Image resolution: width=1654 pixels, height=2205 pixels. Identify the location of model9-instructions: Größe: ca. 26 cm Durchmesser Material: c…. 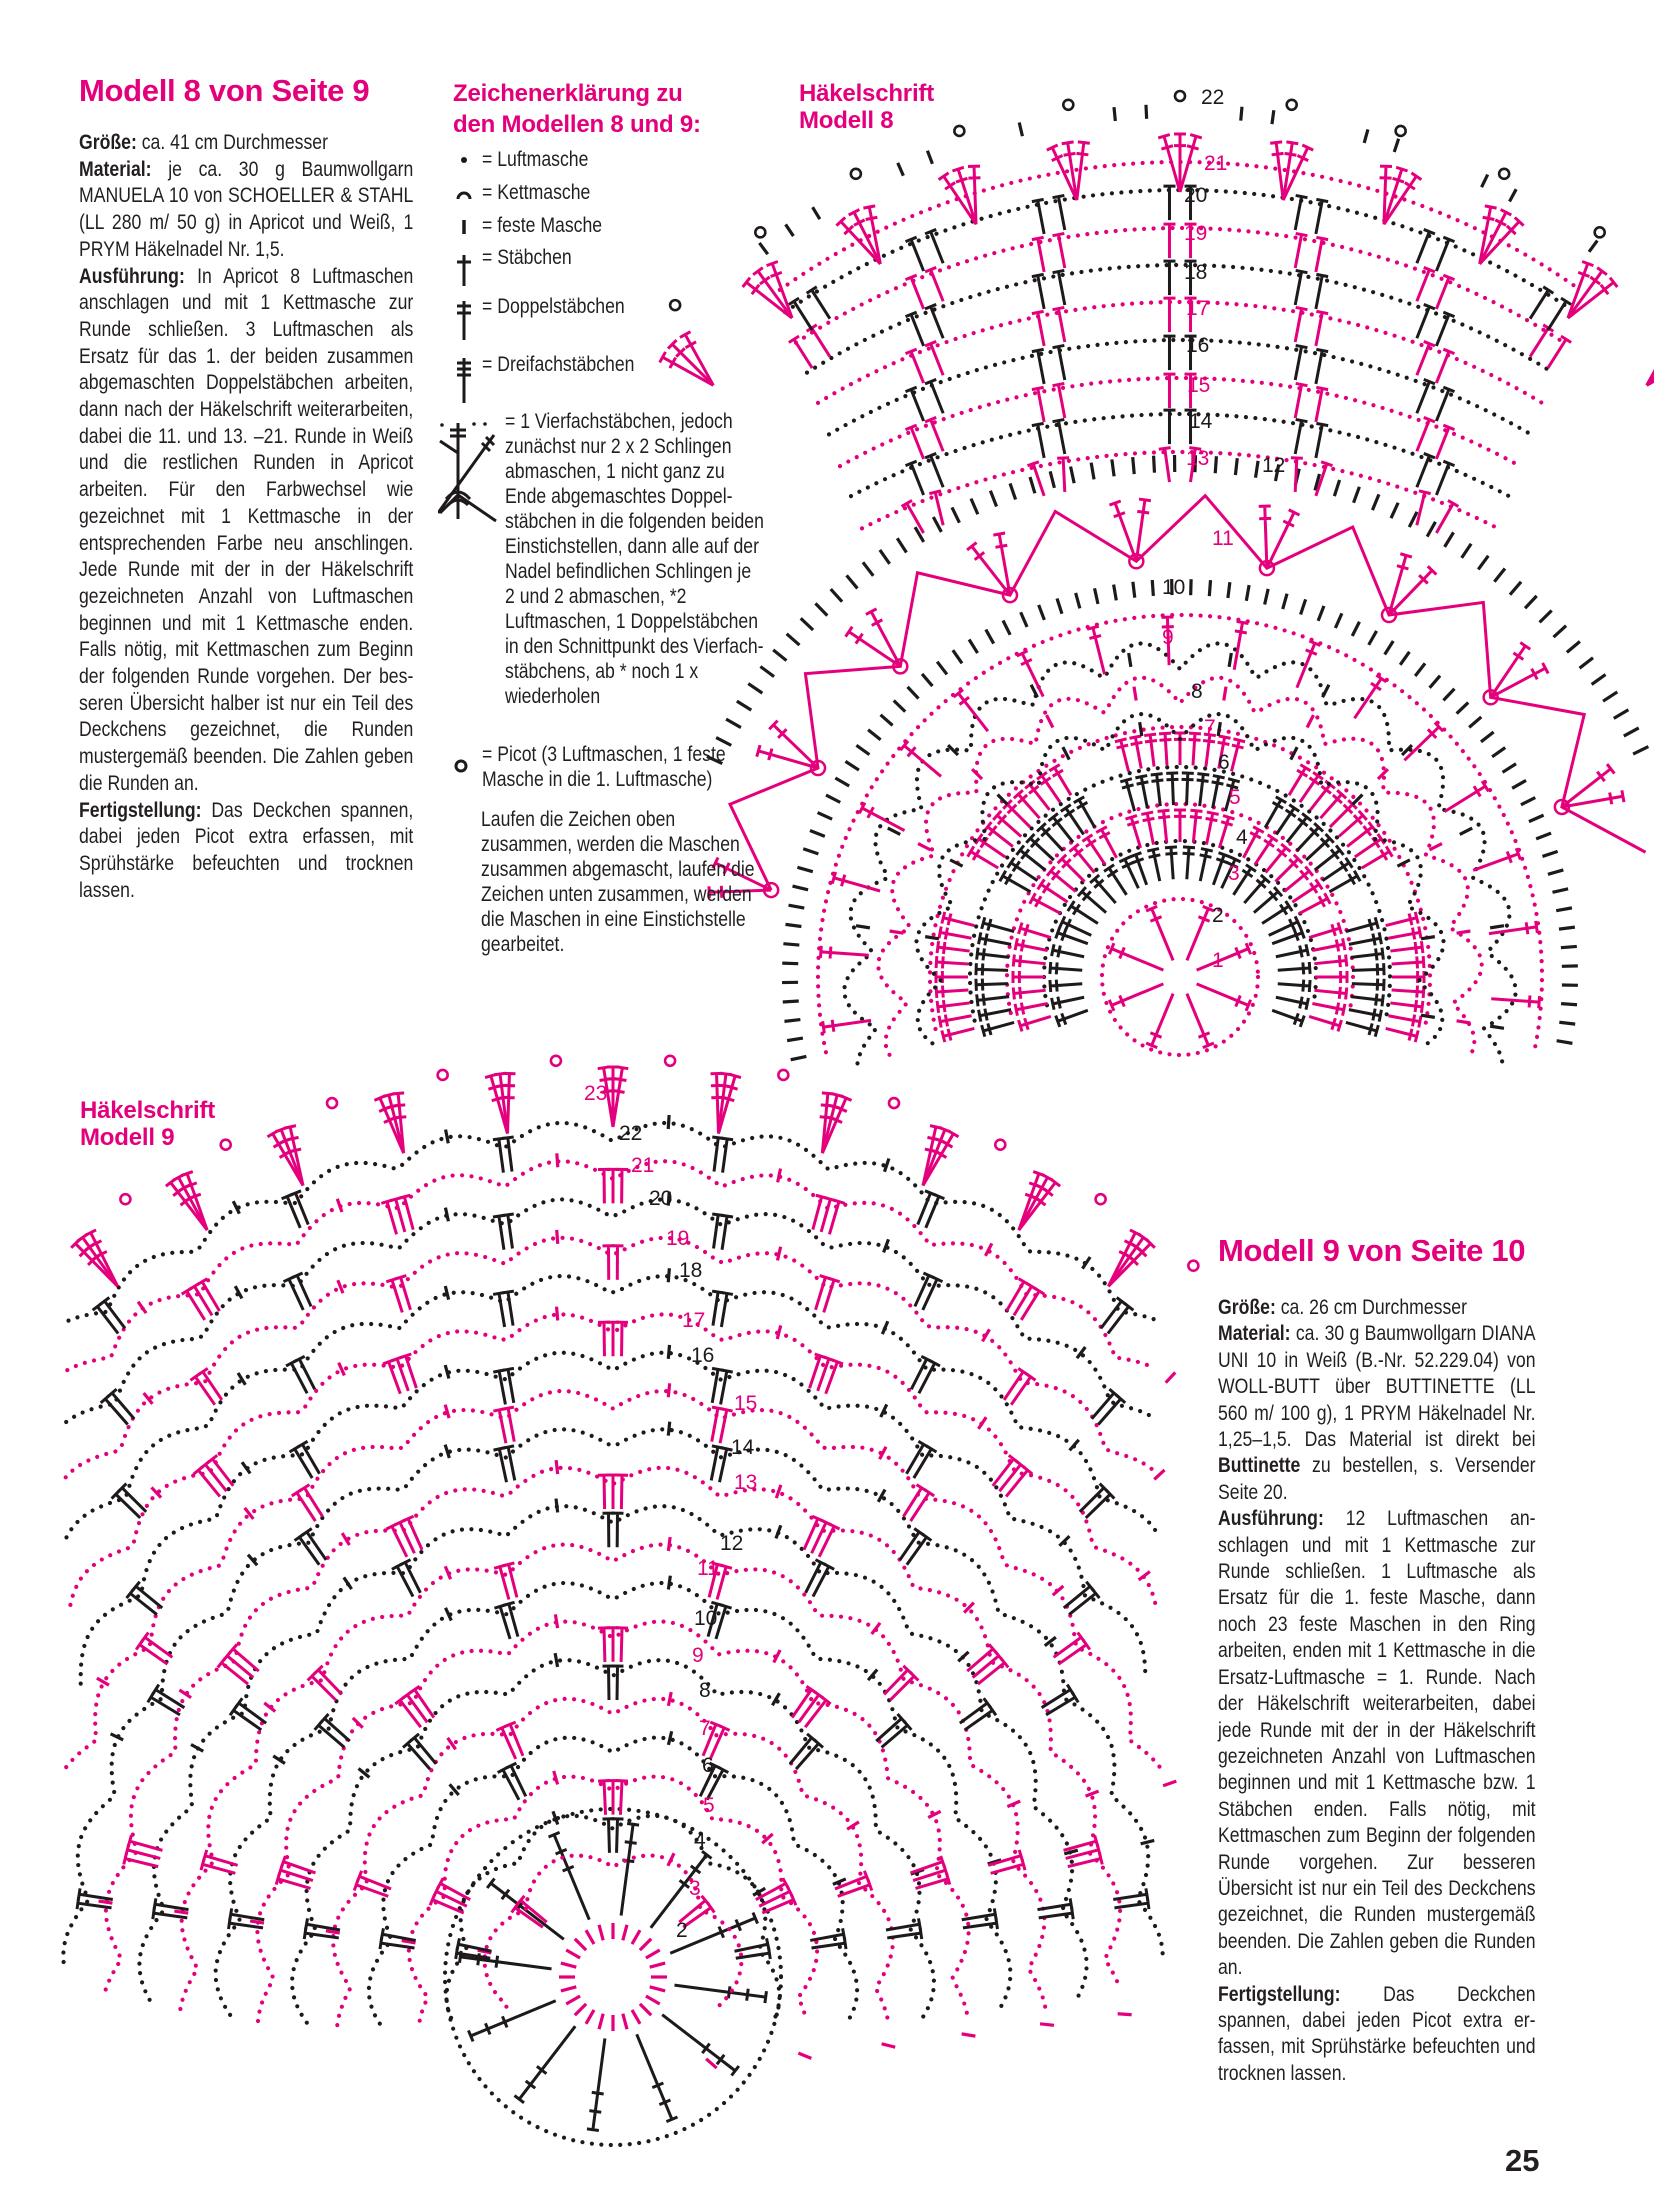
(1377, 1691).